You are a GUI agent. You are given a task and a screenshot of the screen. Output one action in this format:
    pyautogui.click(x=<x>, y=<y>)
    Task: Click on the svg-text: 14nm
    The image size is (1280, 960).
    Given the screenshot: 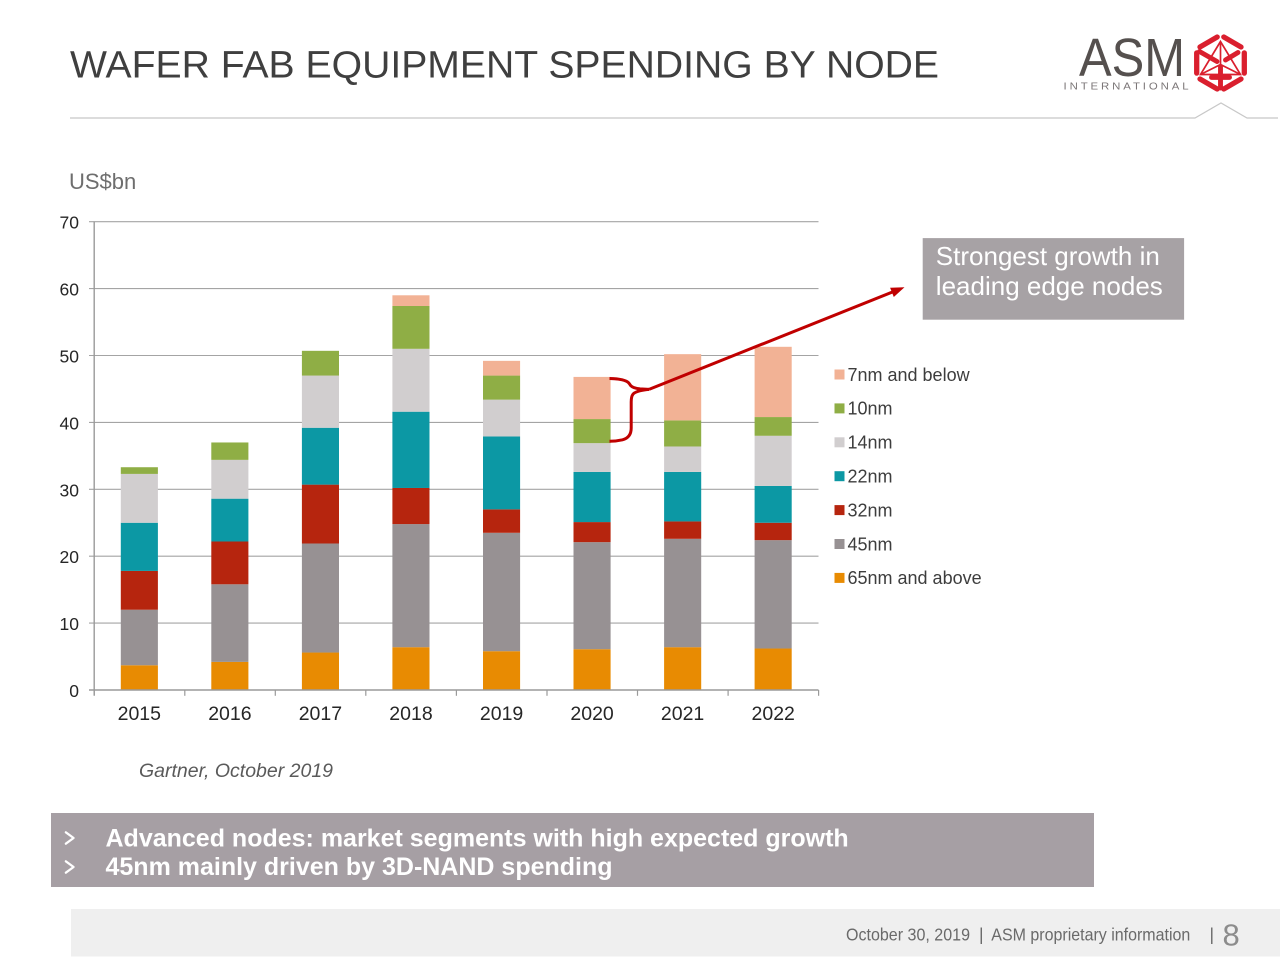 What is the action you would take?
    pyautogui.click(x=870, y=443)
    